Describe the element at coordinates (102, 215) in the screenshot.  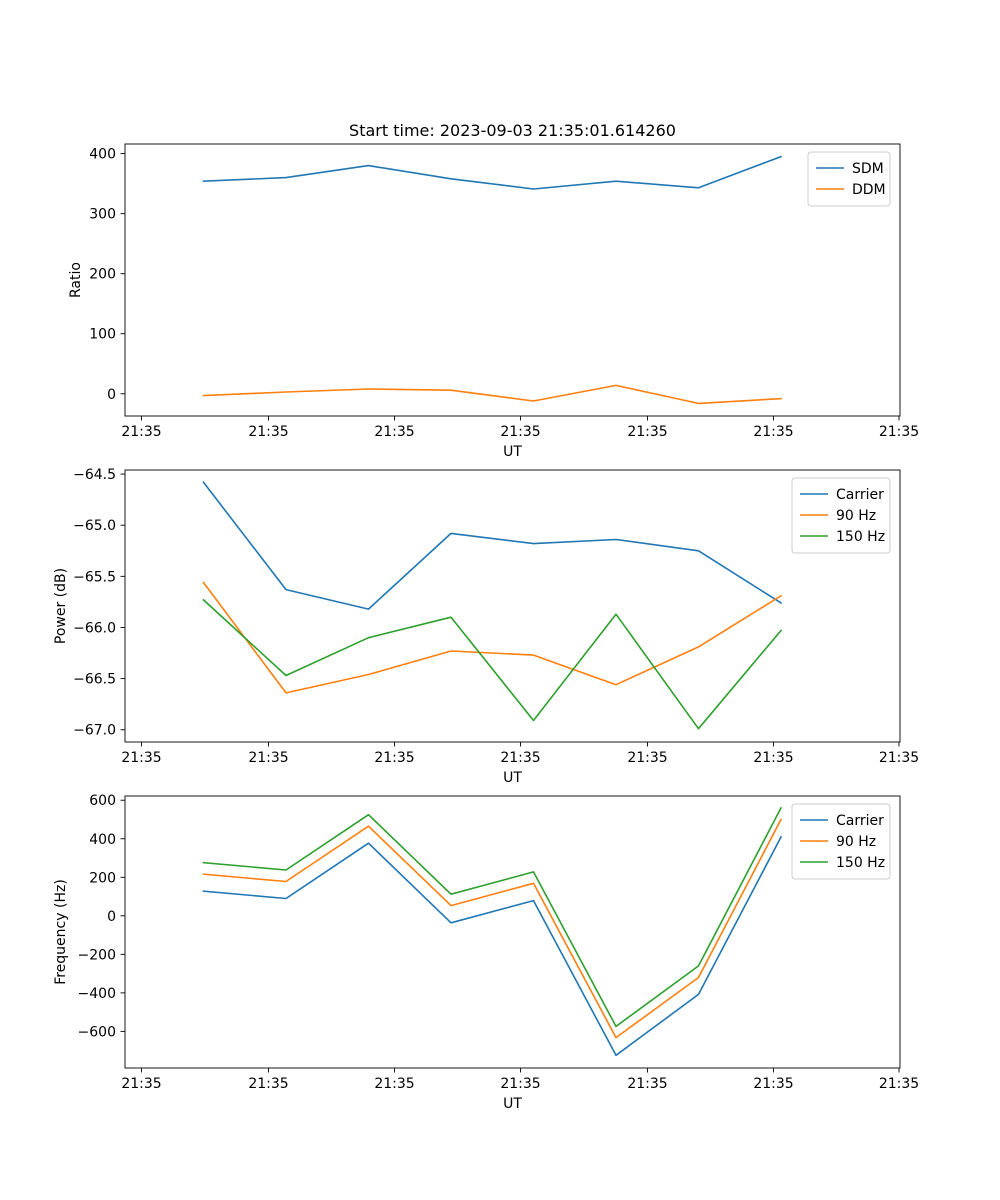
I see `y-tick-label: 300` at that location.